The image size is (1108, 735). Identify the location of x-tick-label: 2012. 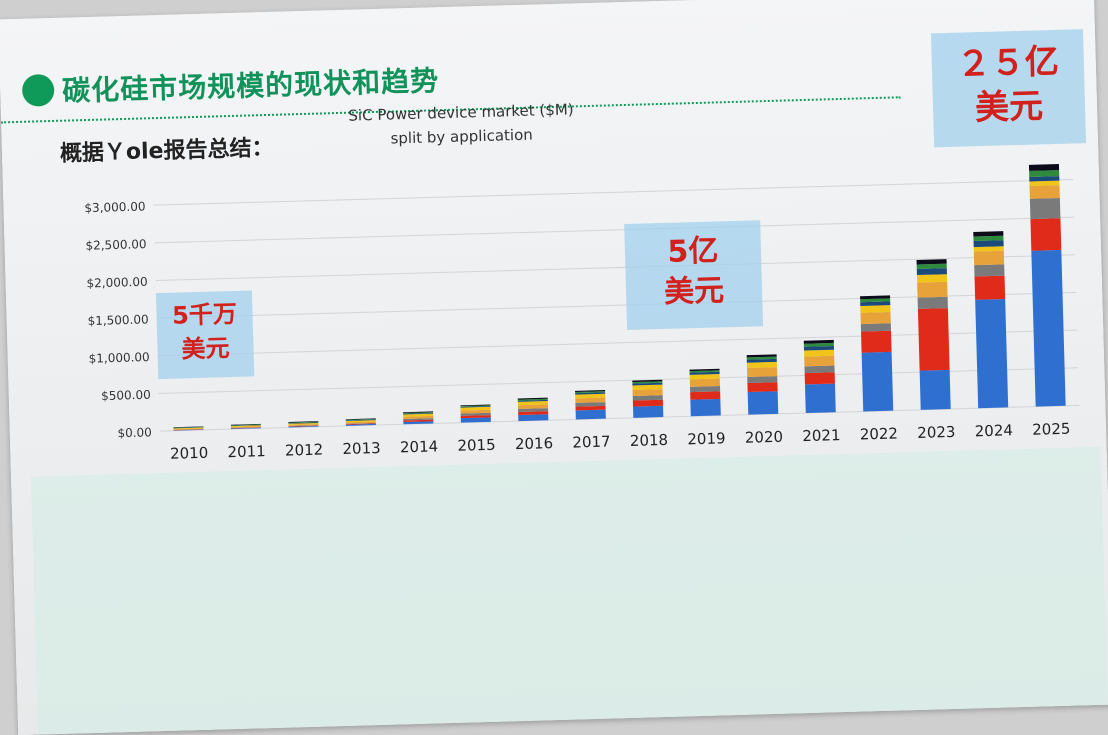
(304, 450).